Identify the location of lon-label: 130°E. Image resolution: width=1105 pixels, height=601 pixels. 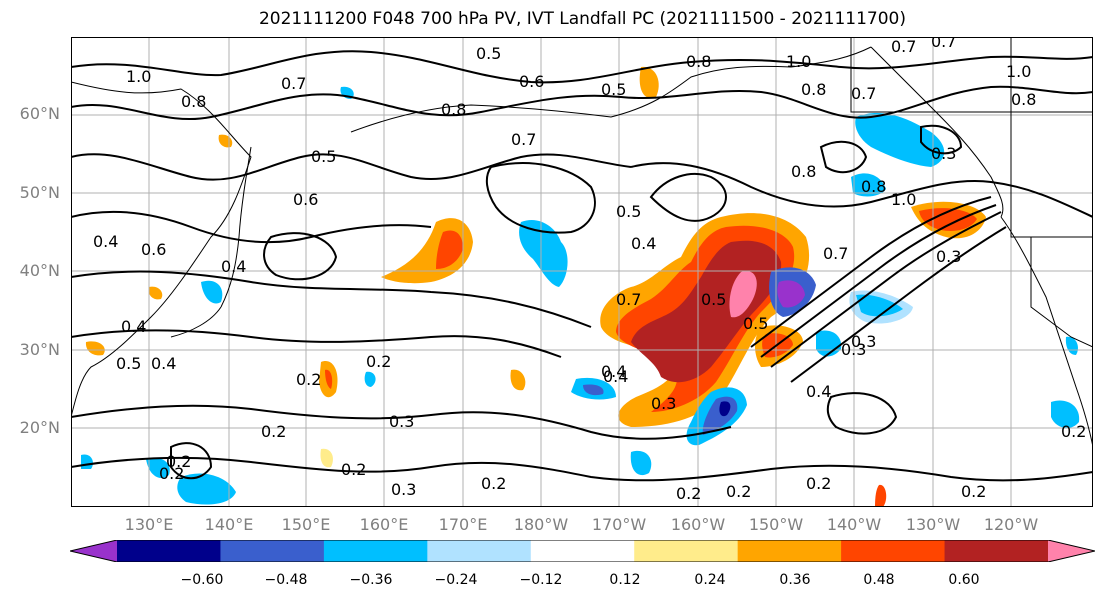
(149, 524).